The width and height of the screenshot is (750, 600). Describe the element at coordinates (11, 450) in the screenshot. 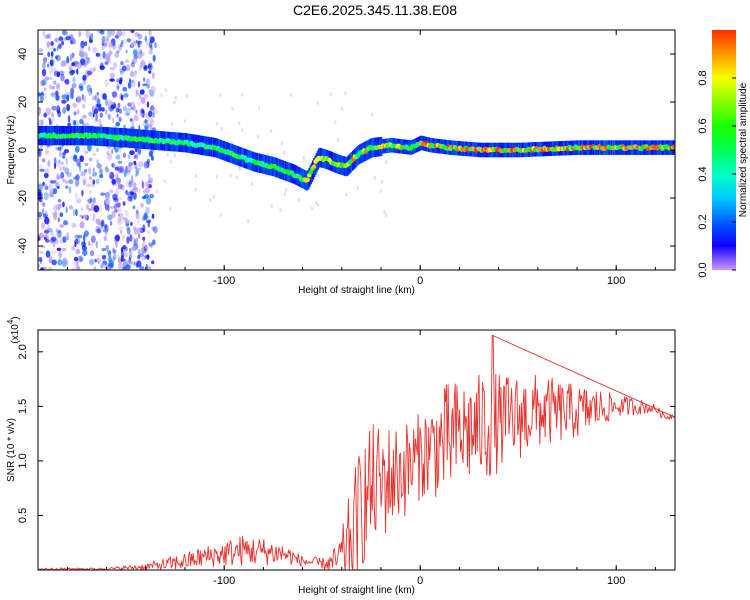

I see `y-axis-label: SNR (10 * v/v)` at that location.